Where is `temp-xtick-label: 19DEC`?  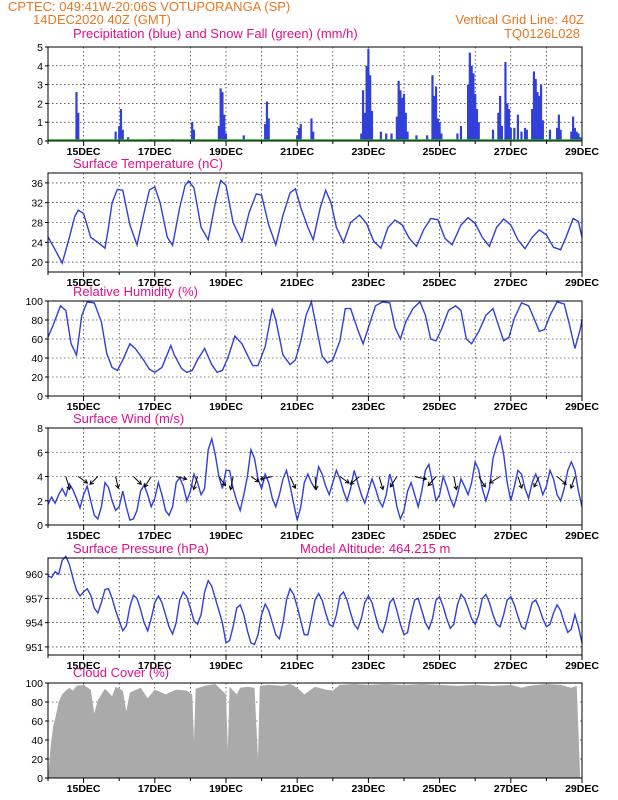 temp-xtick-label: 19DEC is located at coordinates (226, 283).